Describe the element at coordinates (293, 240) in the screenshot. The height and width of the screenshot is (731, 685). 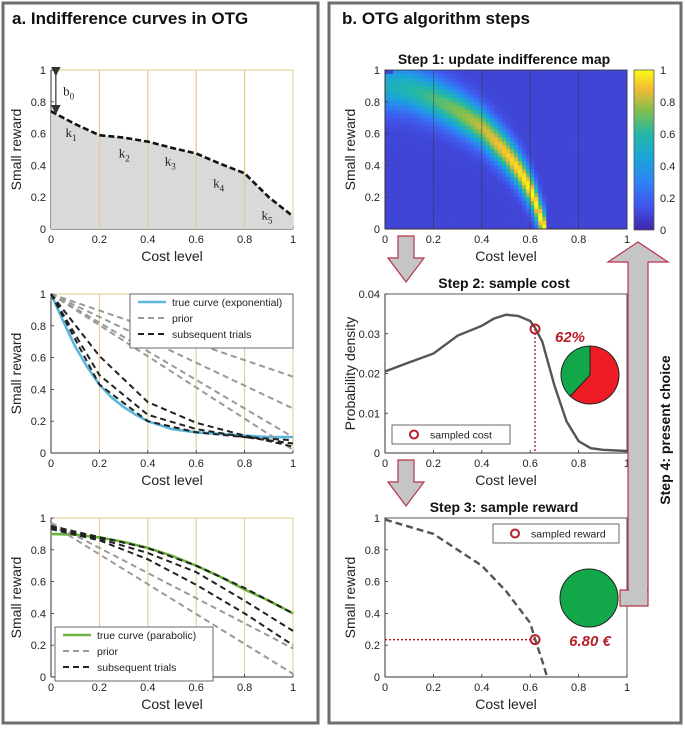
I see `x-tick-label-5: 1` at that location.